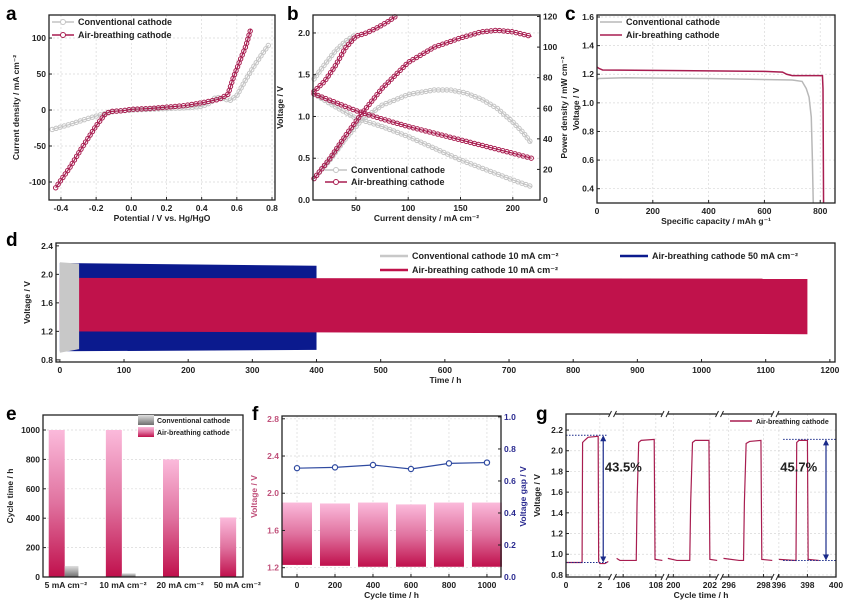  I want to click on x-tick-label: 1100, so click(765, 370).